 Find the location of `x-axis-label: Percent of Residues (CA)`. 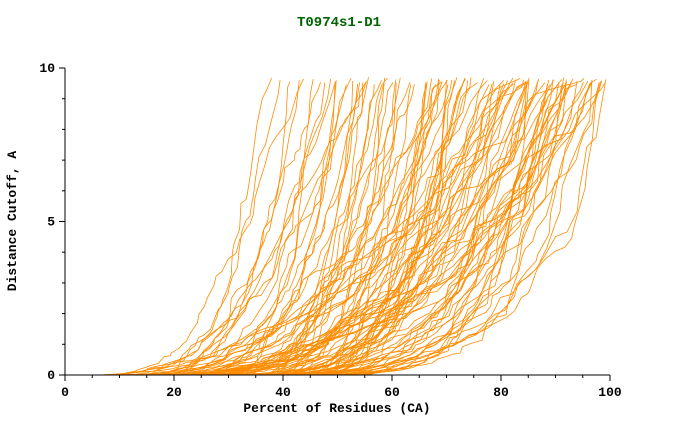

x-axis-label: Percent of Residues (CA) is located at coordinates (336, 408).